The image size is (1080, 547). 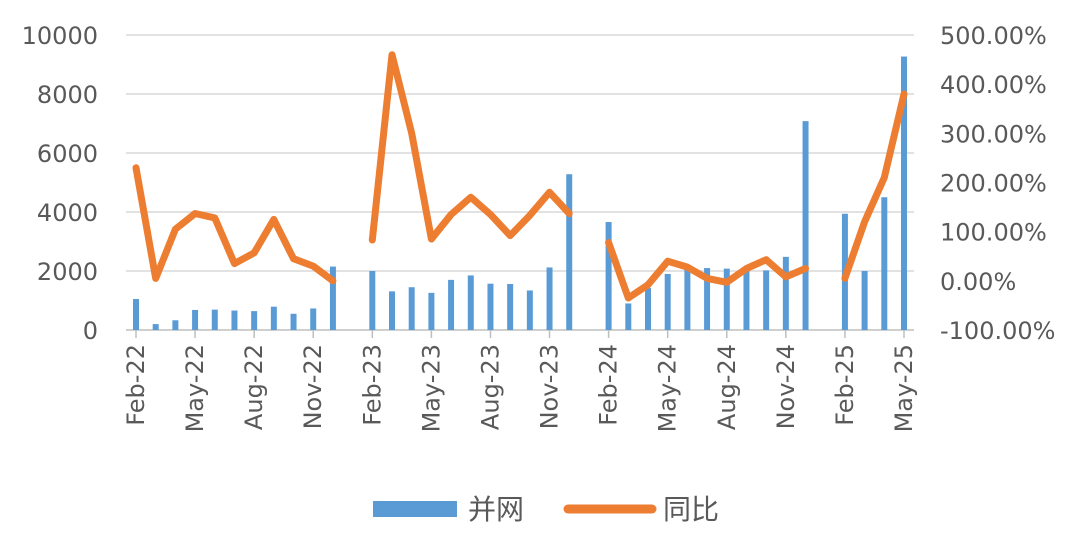 What do you see at coordinates (786, 386) in the screenshot?
I see `x-tick-label: Nov-24` at bounding box center [786, 386].